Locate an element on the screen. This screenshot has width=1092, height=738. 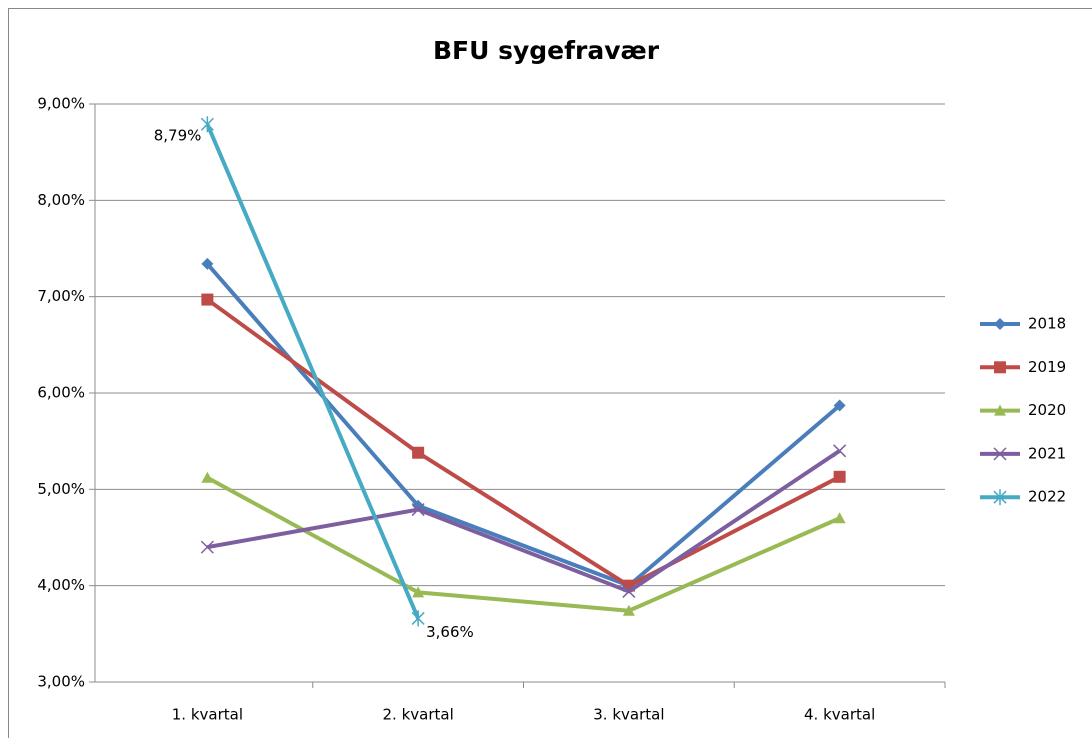
y-tick-label: 9,00% is located at coordinates (61, 104).